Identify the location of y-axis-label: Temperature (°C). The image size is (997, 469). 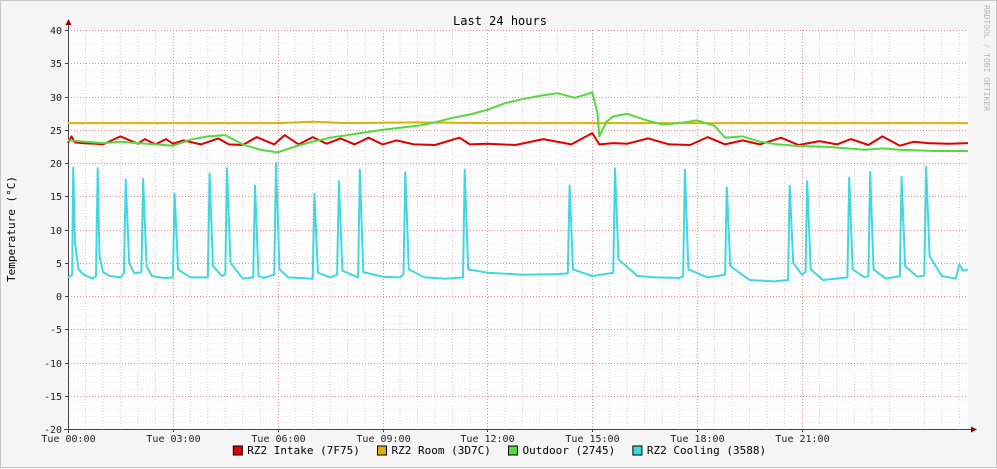
(11, 229).